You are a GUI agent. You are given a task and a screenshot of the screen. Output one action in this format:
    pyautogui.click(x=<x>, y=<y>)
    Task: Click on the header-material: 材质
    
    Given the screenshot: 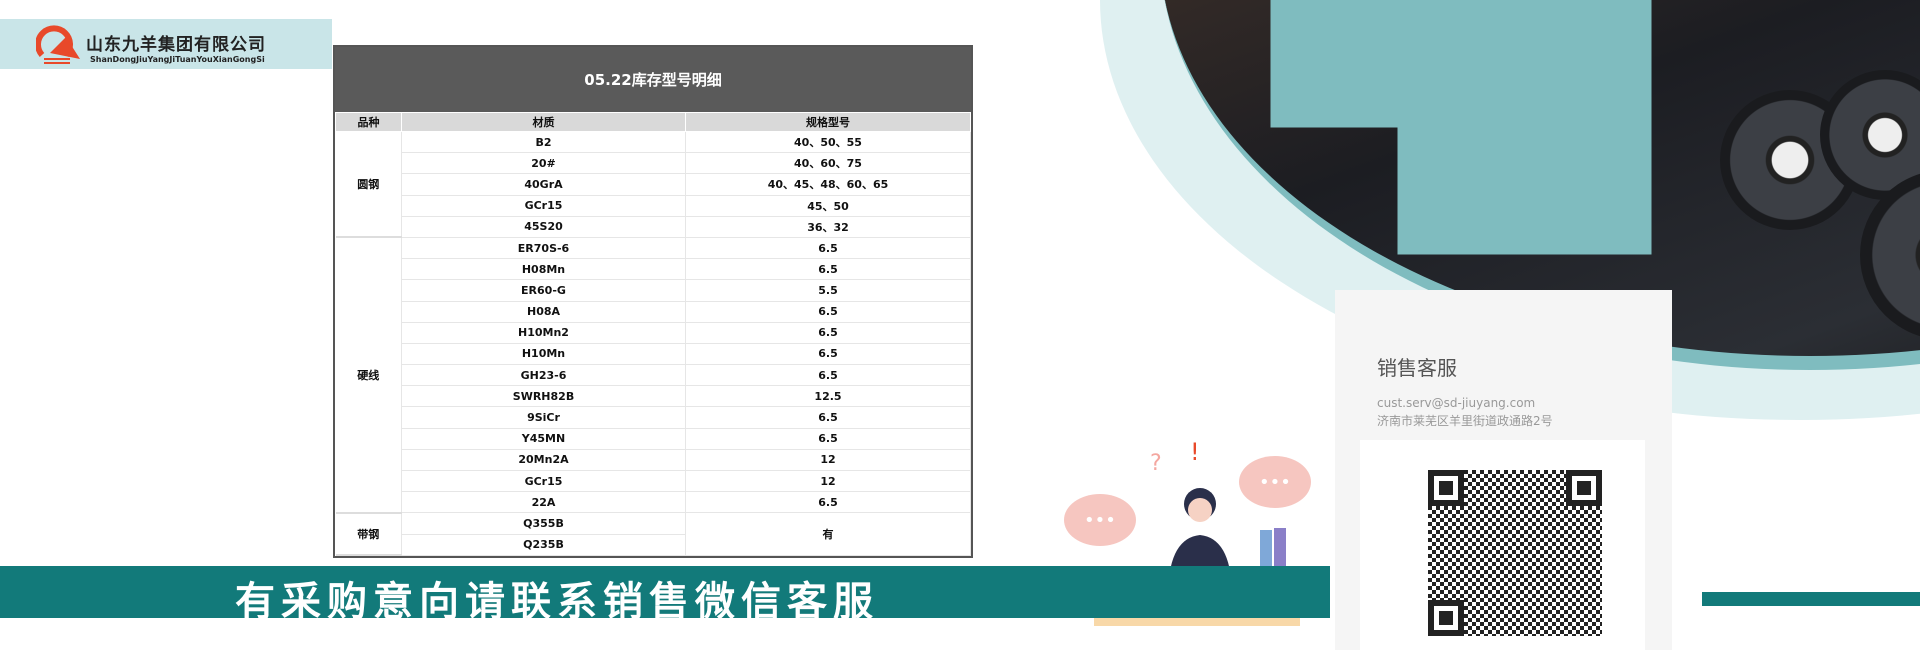 What is the action you would take?
    pyautogui.click(x=543, y=122)
    